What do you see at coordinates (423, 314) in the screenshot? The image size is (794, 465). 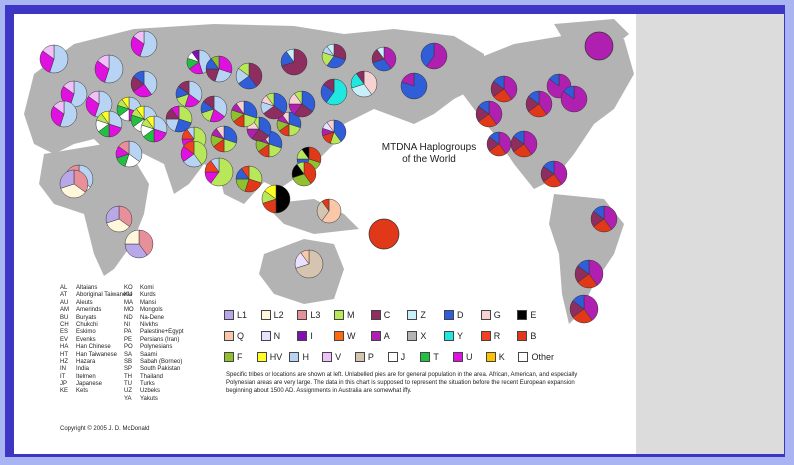 I see `legend-label: Z` at bounding box center [423, 314].